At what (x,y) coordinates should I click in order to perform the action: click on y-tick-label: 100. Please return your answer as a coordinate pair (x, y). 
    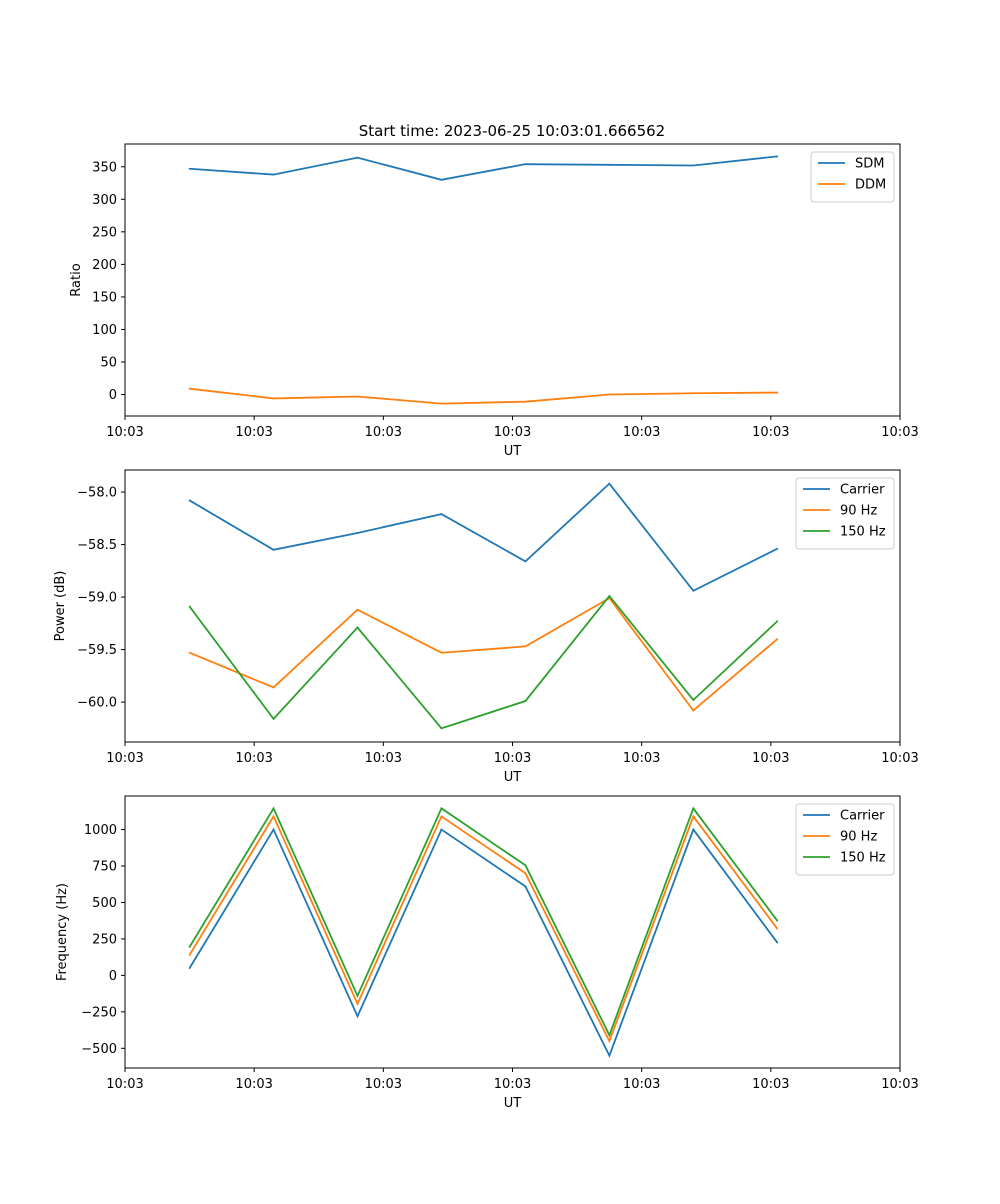
    Looking at the image, I should click on (104, 330).